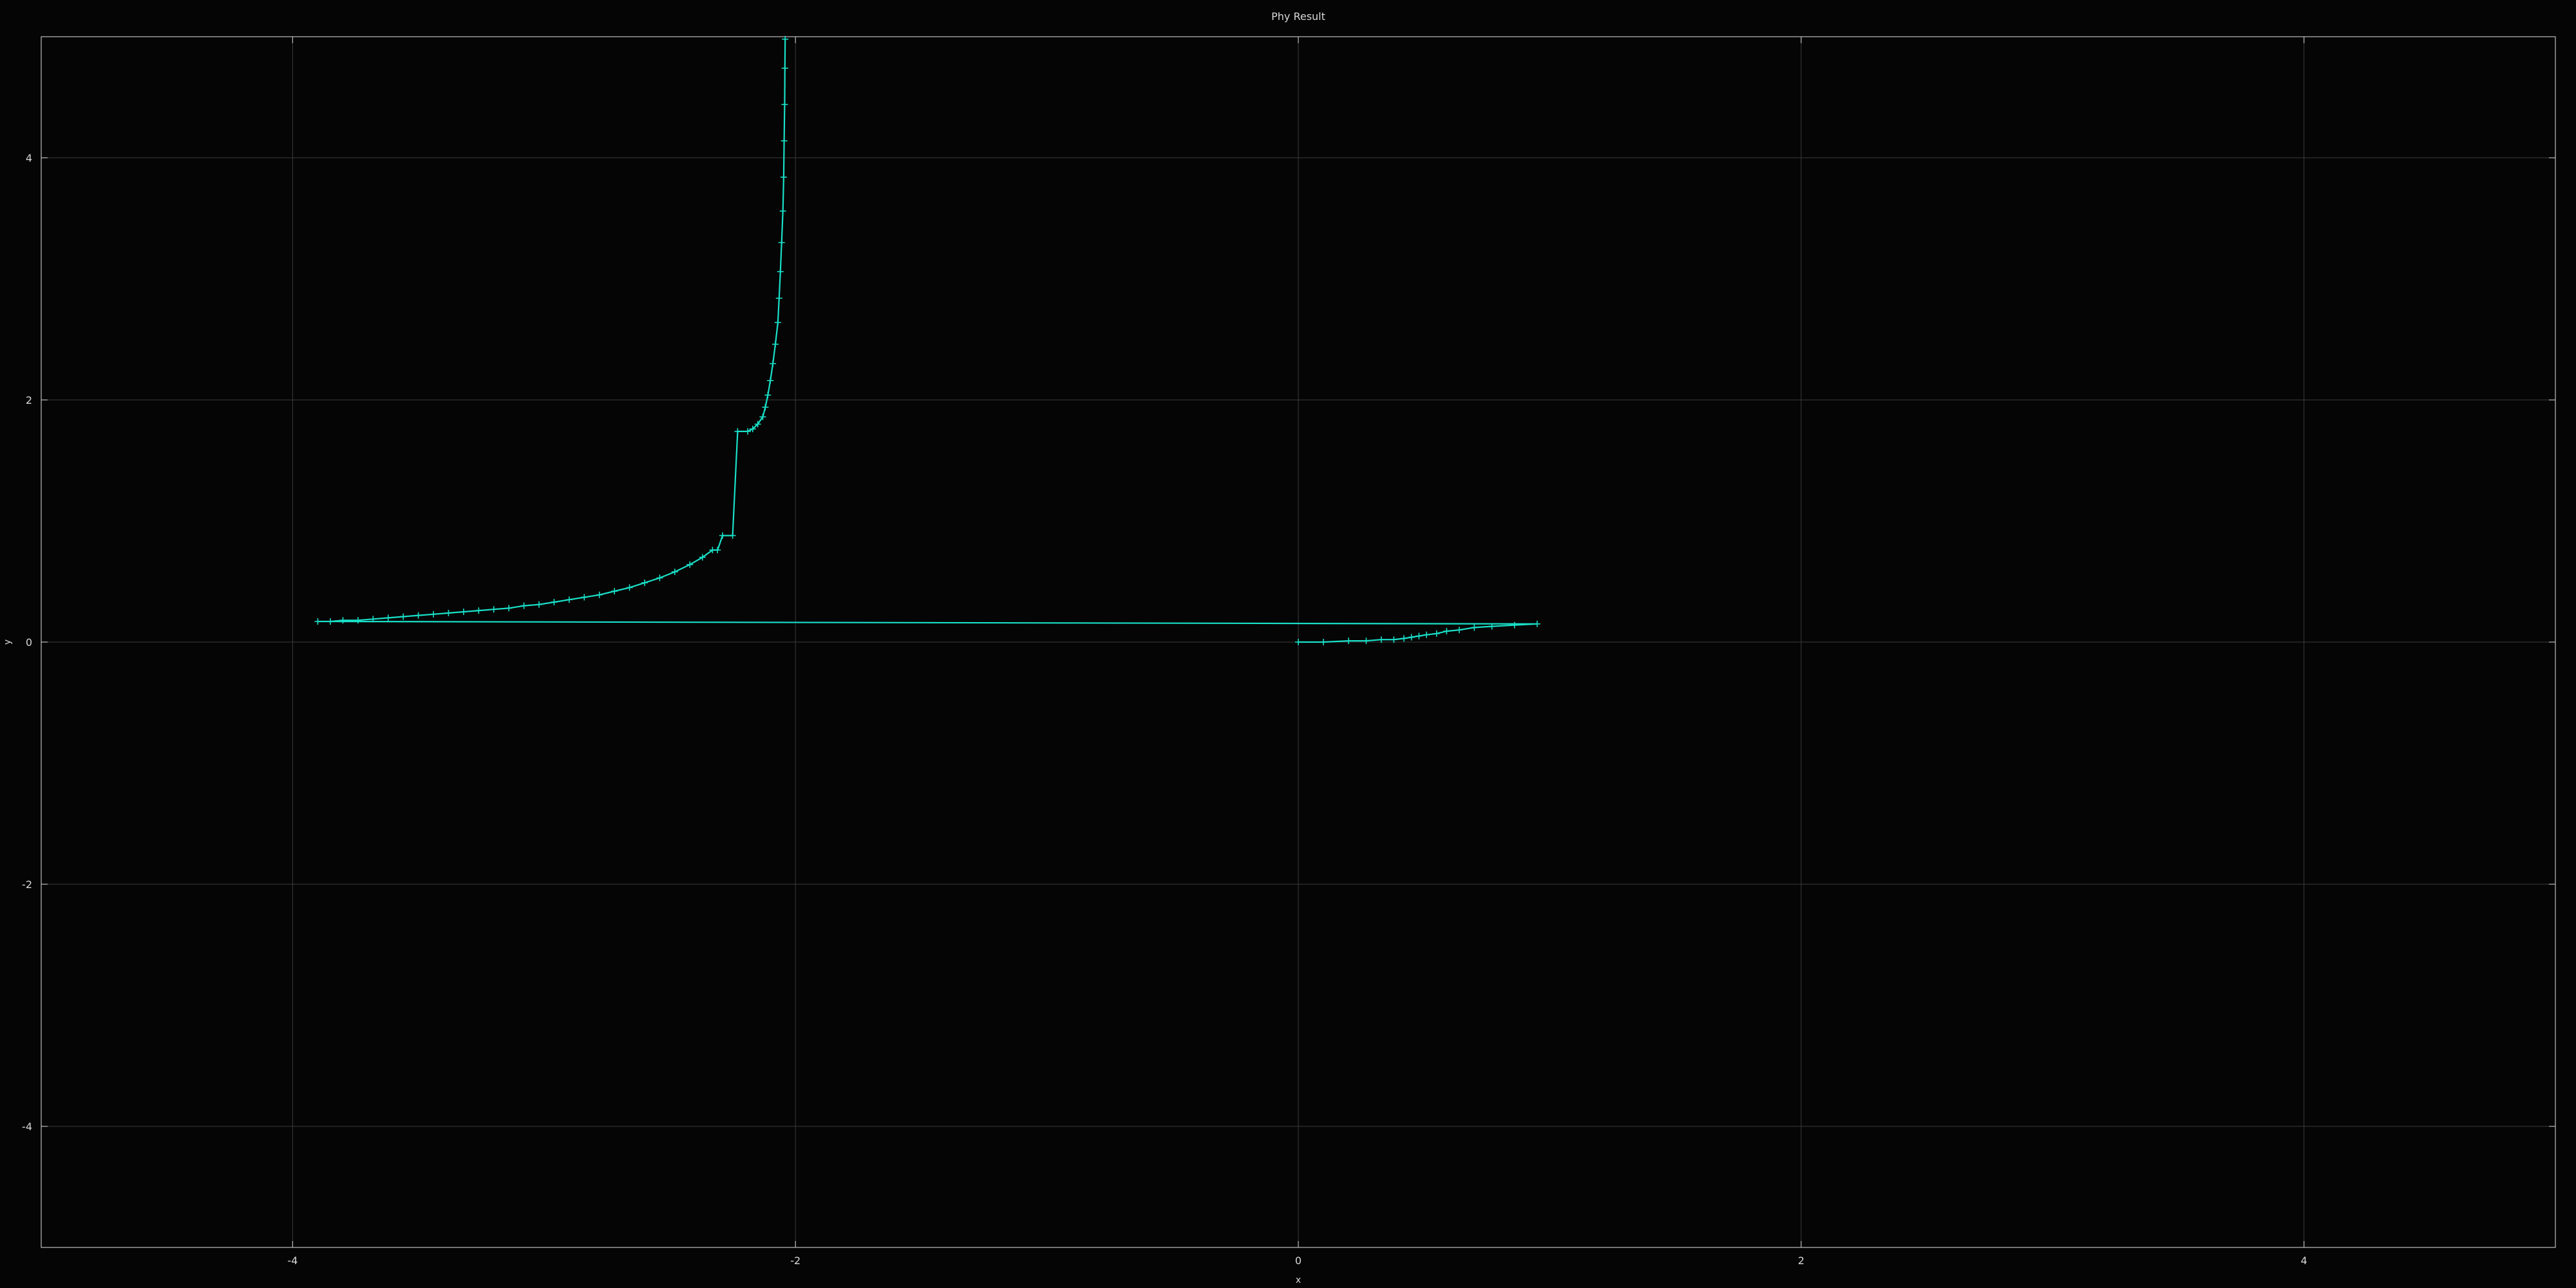 This screenshot has width=2576, height=1288. Describe the element at coordinates (8, 642) in the screenshot. I see `y-axis-label: y` at that location.